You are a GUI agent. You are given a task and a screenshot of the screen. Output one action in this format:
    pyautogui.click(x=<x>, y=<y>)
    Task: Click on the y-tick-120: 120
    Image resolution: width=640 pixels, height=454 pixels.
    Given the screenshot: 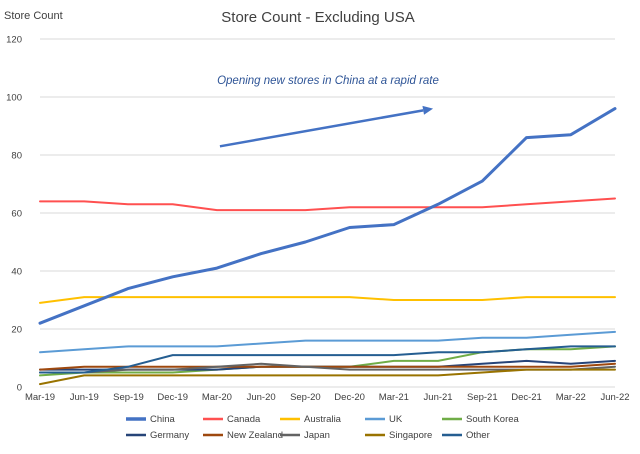 What is the action you would take?
    pyautogui.click(x=14, y=40)
    